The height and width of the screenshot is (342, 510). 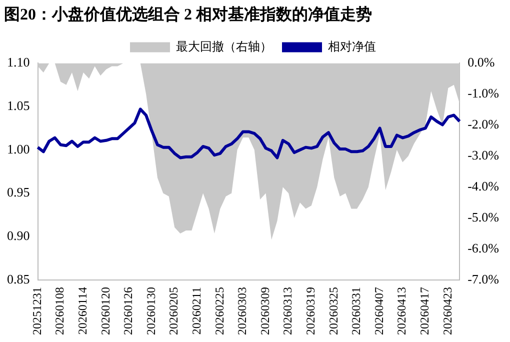 What do you see at coordinates (128, 311) in the screenshot?
I see `x-tick-label: 20260126` at bounding box center [128, 311].